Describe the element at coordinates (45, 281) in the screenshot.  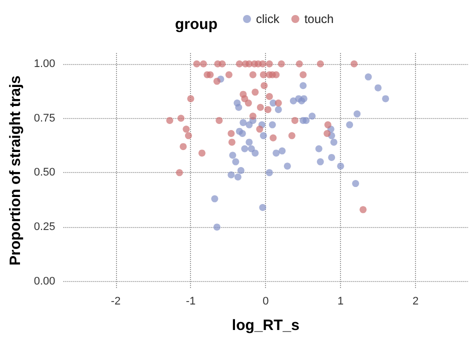
I see `y-tick-label: 0.00` at that location.